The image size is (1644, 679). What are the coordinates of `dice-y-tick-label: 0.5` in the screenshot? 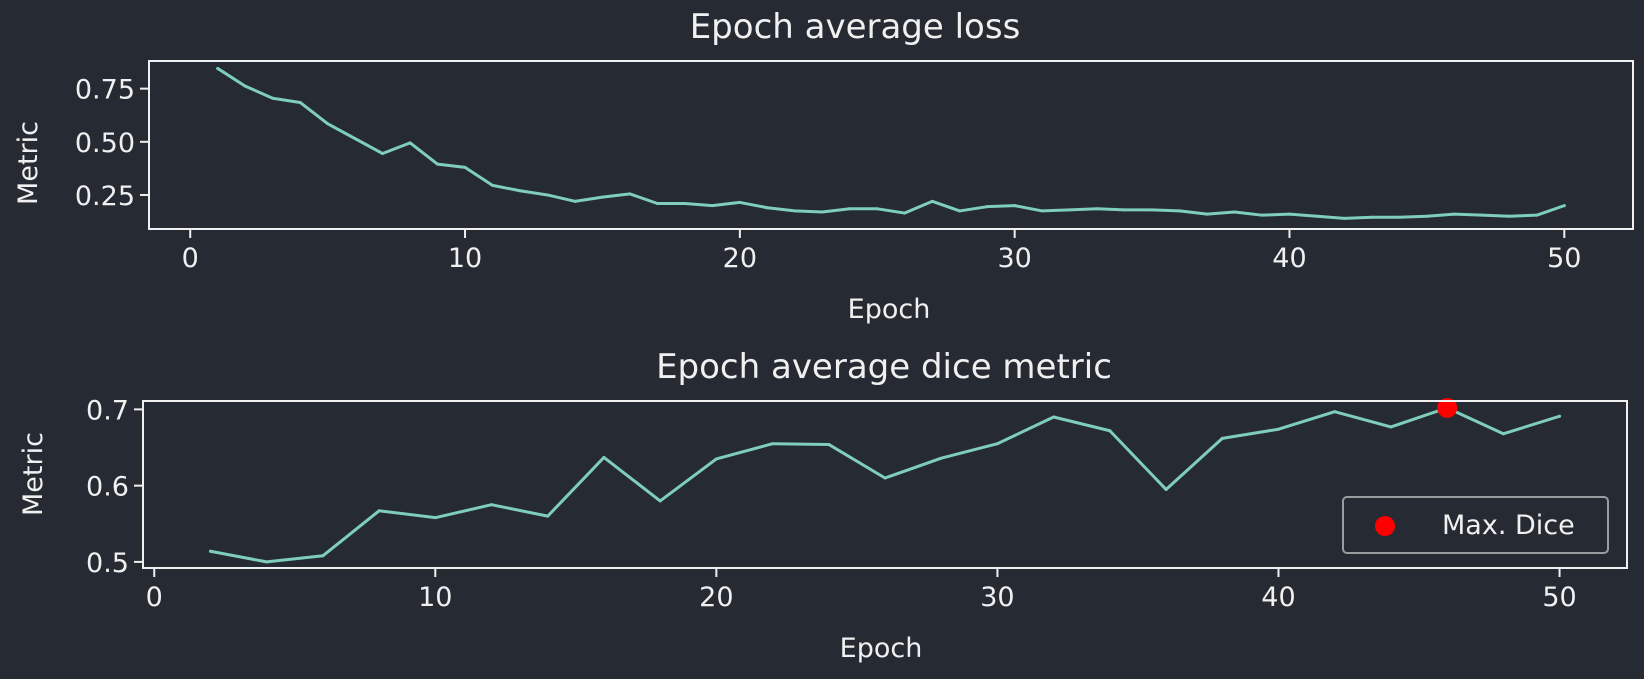 It's located at (107, 563).